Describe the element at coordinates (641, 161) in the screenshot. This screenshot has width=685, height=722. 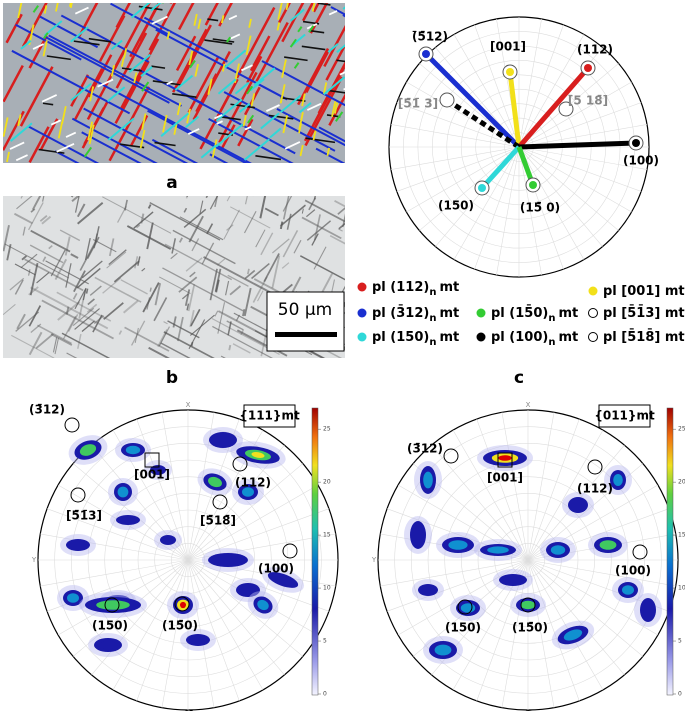
I see `pole-label: (100)` at that location.